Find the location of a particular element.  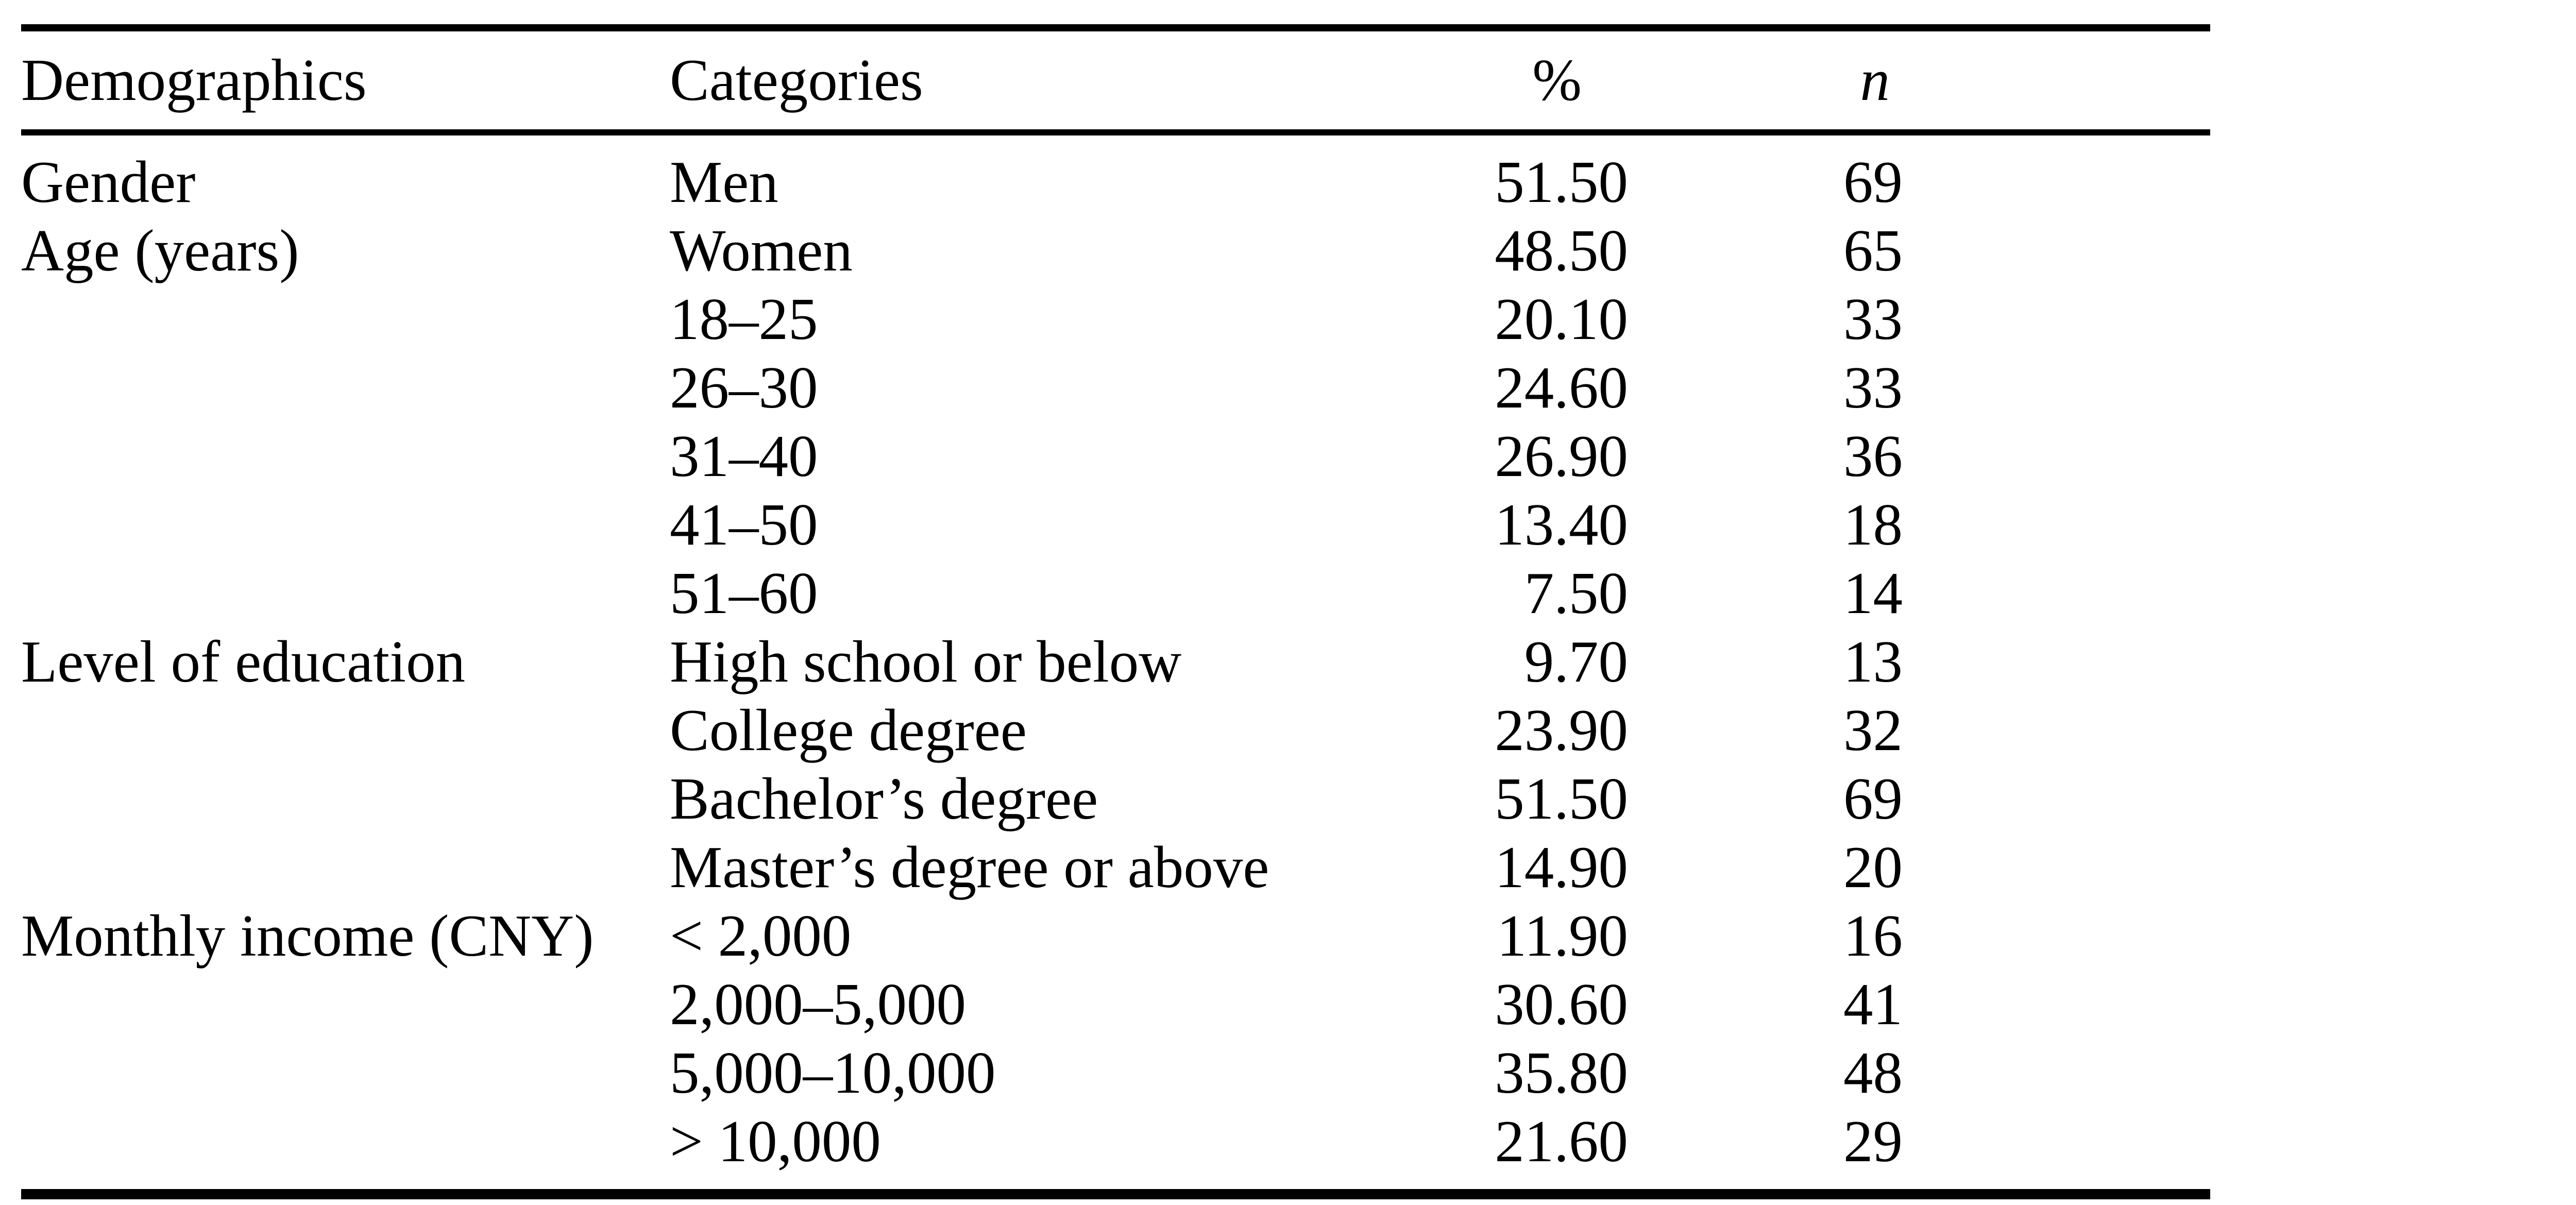

cell-n: 14 is located at coordinates (1873, 593).